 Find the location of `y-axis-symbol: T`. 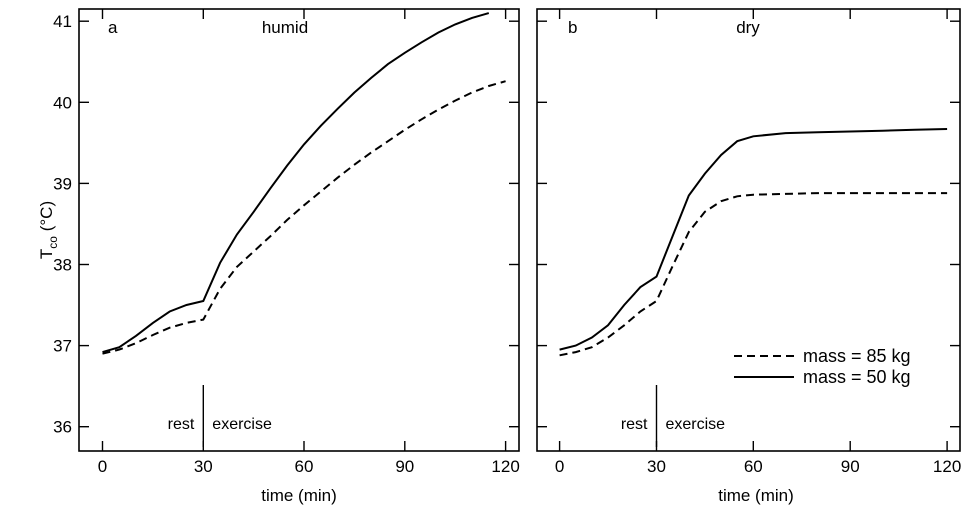

y-axis-symbol: T is located at coordinates (46, 254).